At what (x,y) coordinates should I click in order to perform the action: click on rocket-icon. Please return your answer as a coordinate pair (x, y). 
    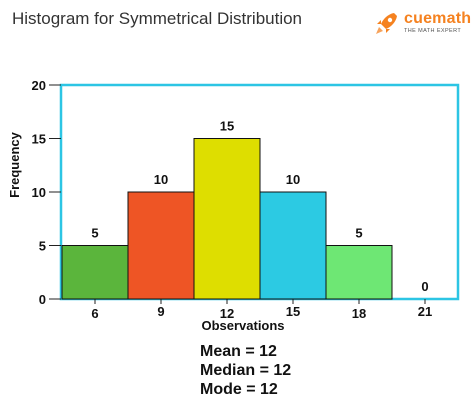
    Looking at the image, I should click on (386, 23).